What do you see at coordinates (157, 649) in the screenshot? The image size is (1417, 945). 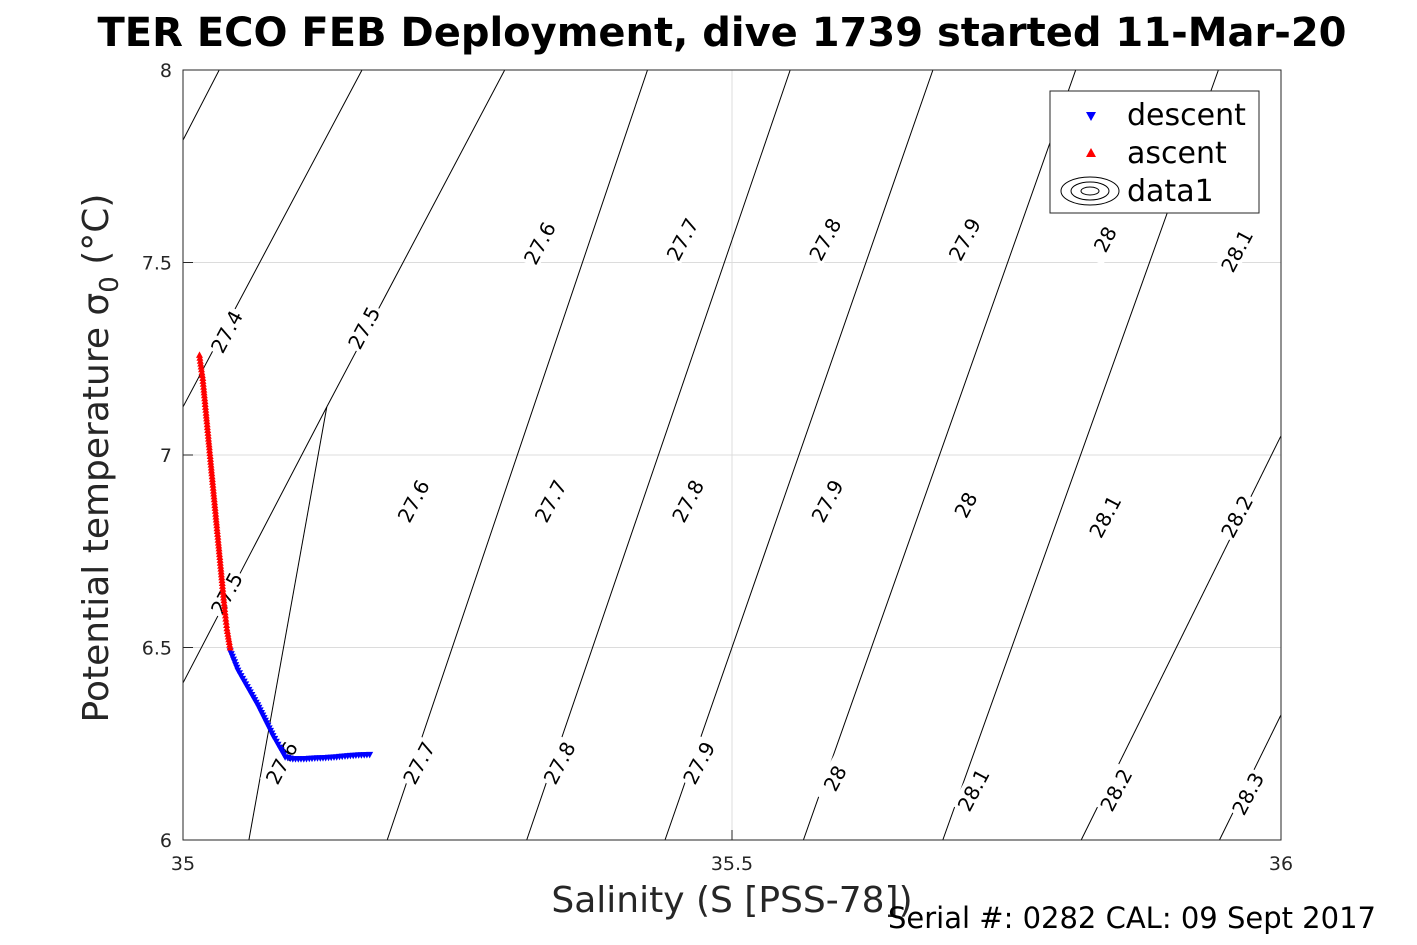 I see `y-tick-label: 6.5` at bounding box center [157, 649].